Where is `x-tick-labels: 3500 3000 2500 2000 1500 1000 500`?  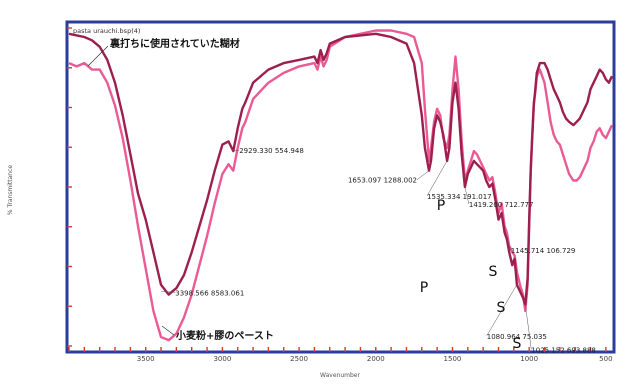
x-tick-labels: 3500 3000 2500 2000 1500 1000 500 is located at coordinates (375, 359).